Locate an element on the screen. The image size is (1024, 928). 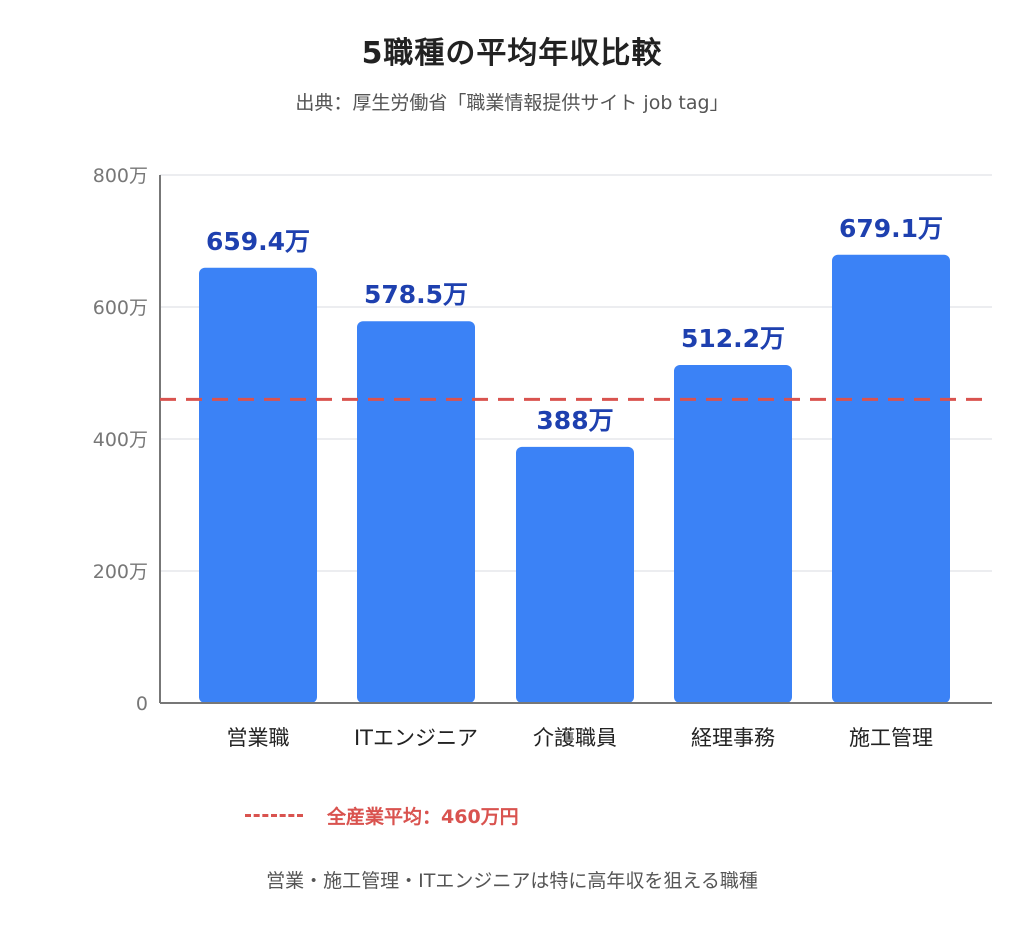
y-tick-label: 200万 is located at coordinates (120, 572).